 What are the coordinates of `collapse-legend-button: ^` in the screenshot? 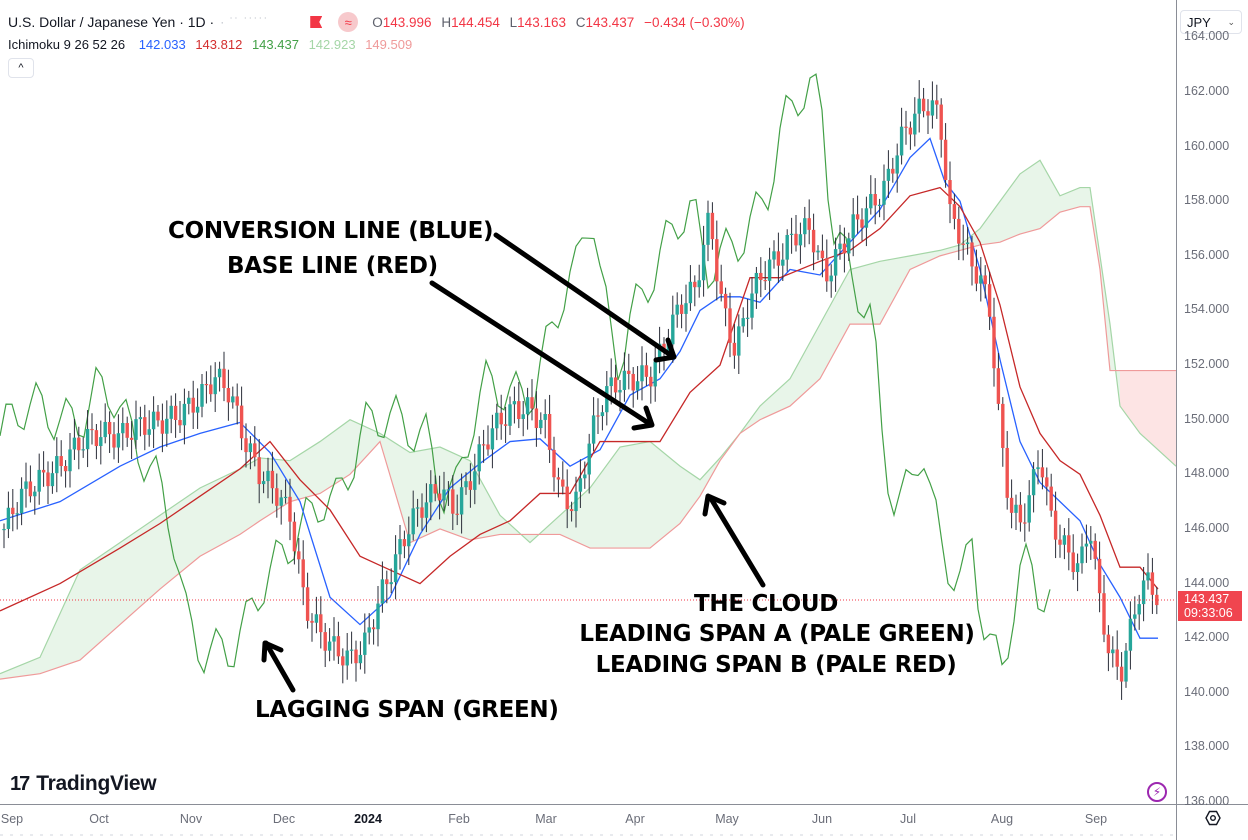 It's located at (21, 68).